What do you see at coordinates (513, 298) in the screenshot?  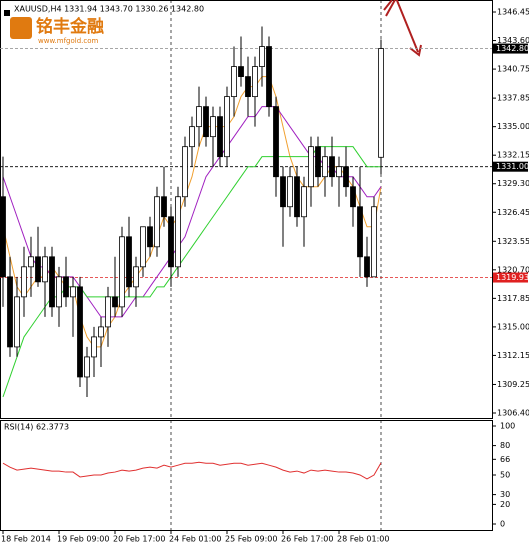 I see `y-tick-label: 1317.85` at bounding box center [513, 298].